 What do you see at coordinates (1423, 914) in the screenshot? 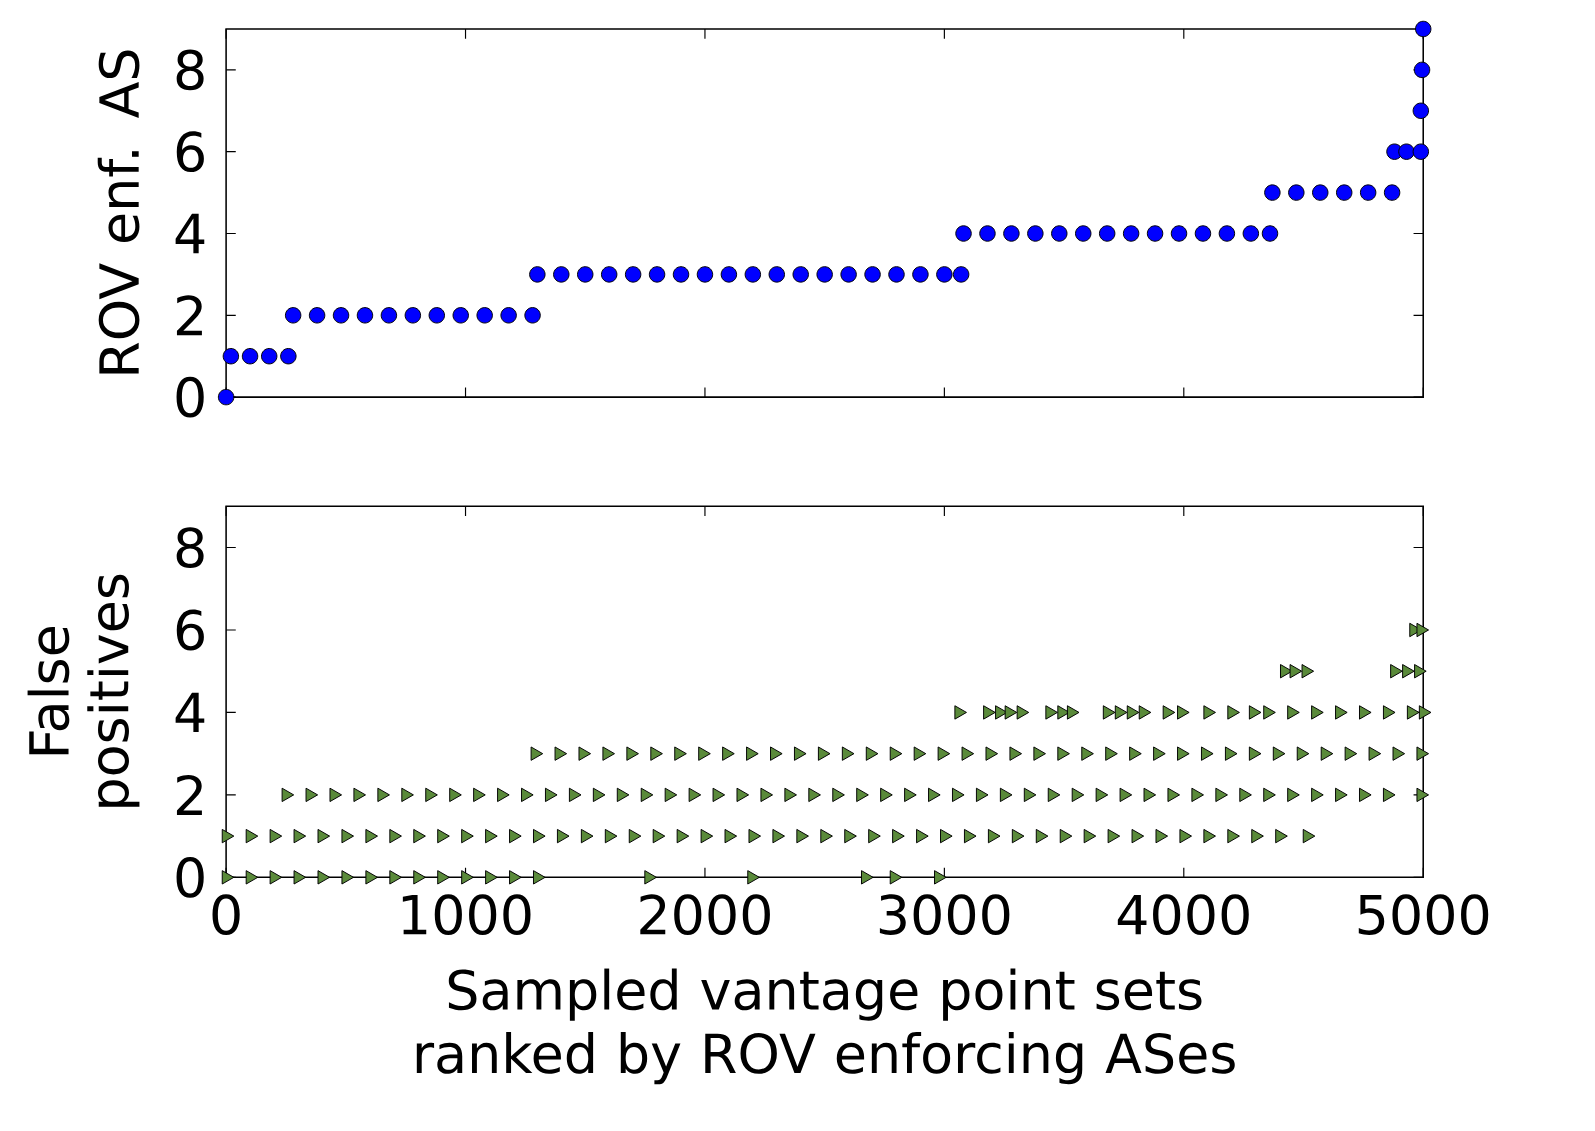
I see `x-tick-label: 5000` at bounding box center [1423, 914].